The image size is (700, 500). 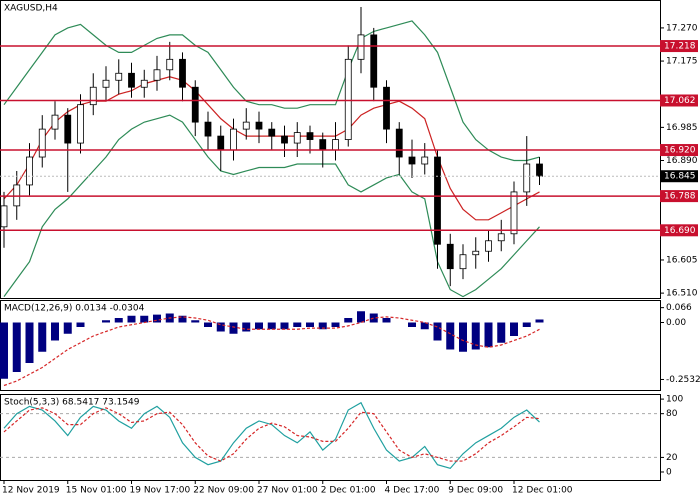 What do you see at coordinates (672, 414) in the screenshot?
I see `y-tick-label: 80` at bounding box center [672, 414].